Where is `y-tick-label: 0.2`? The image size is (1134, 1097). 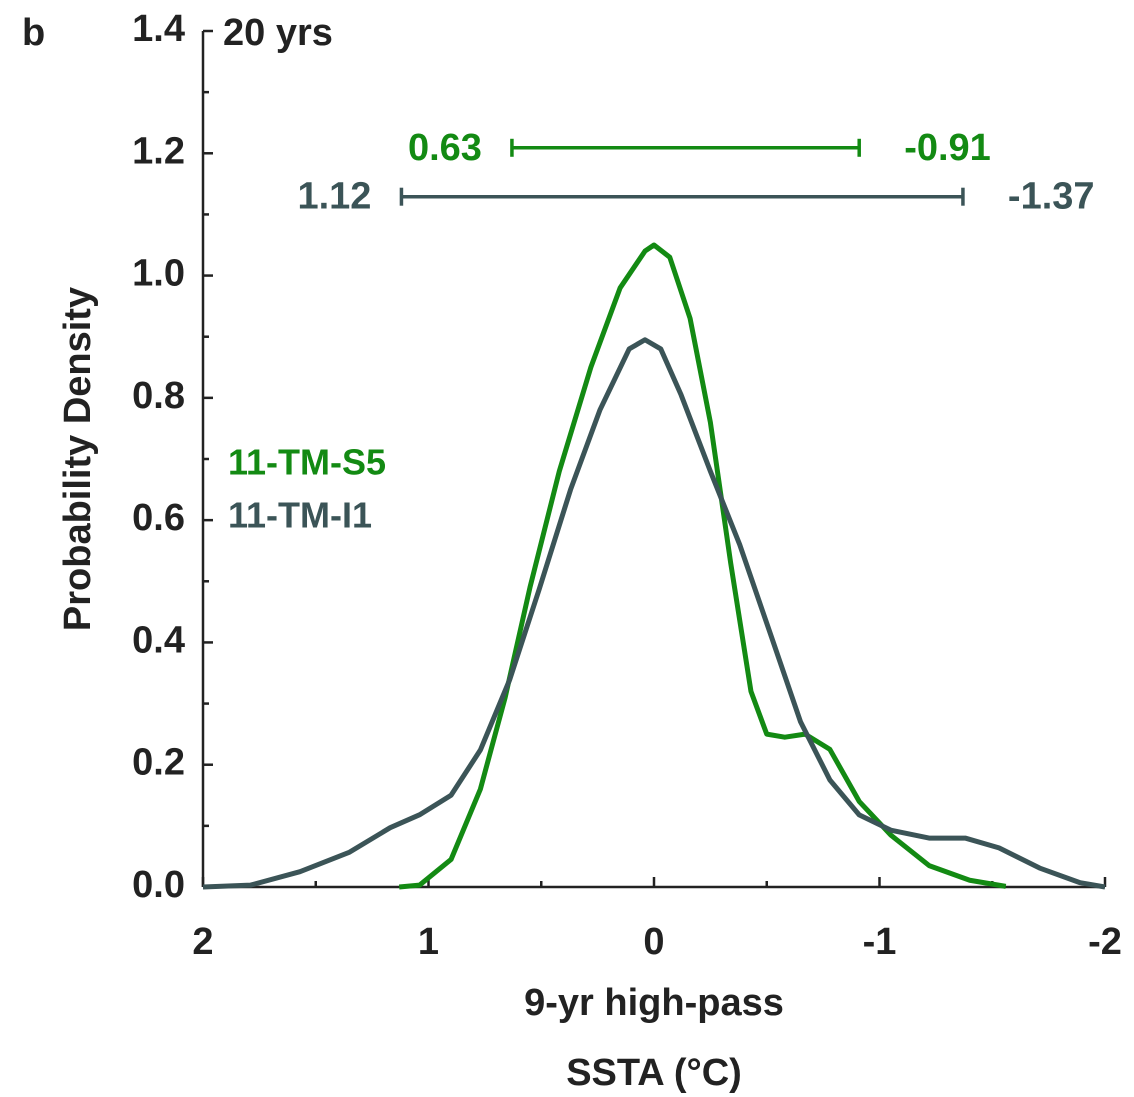
y-tick-label: 0.2 is located at coordinates (158, 763).